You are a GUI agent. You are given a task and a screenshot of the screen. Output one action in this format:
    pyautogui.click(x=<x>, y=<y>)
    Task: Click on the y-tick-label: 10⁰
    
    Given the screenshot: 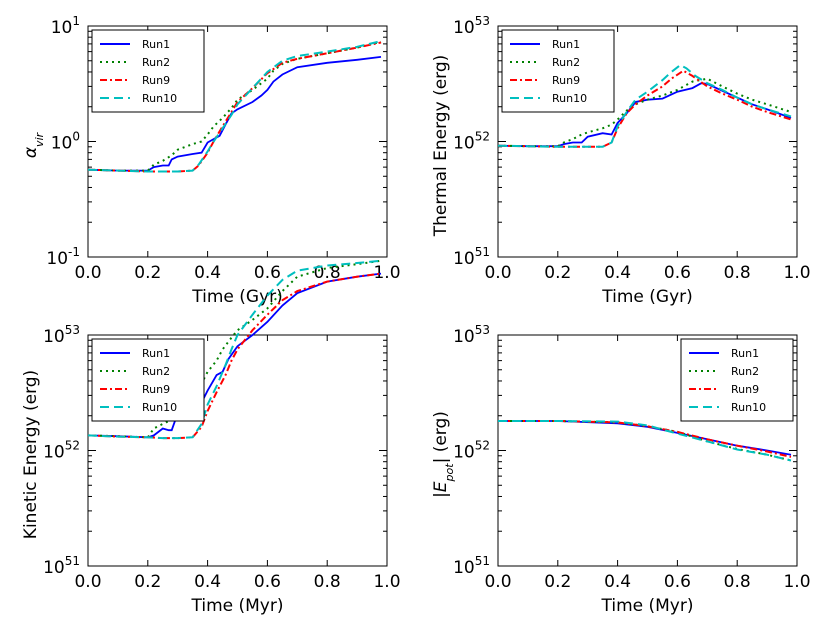 What is the action you would take?
    pyautogui.click(x=65, y=142)
    